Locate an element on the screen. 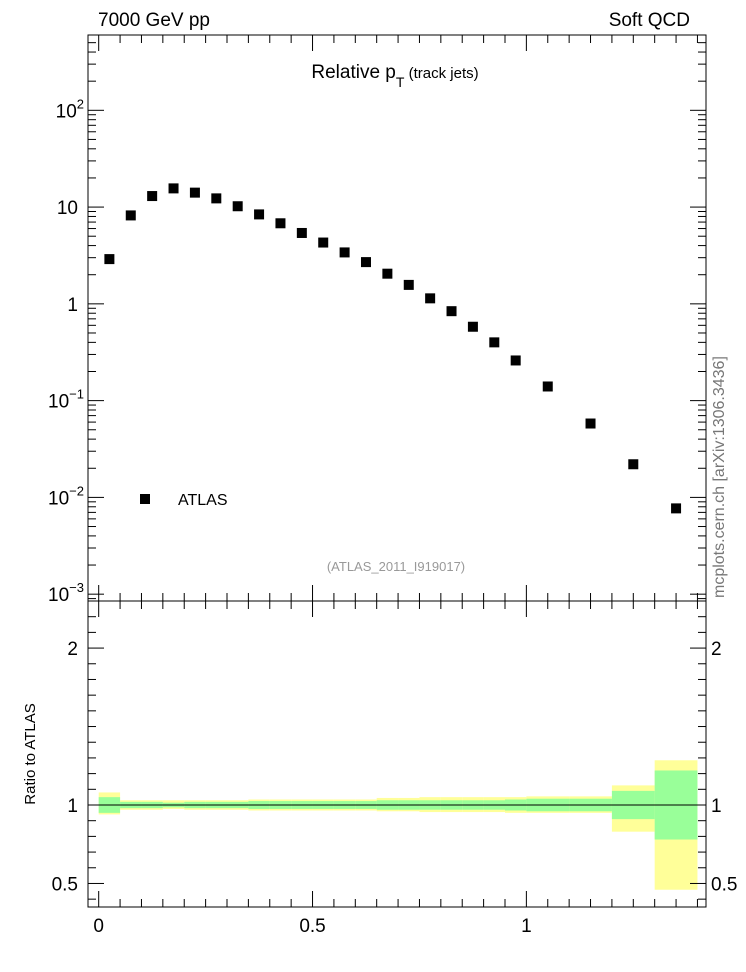 The image size is (746, 972). source-reference-label: mcplots.cern.ch [arXiv:1306.3436] is located at coordinates (719, 477).